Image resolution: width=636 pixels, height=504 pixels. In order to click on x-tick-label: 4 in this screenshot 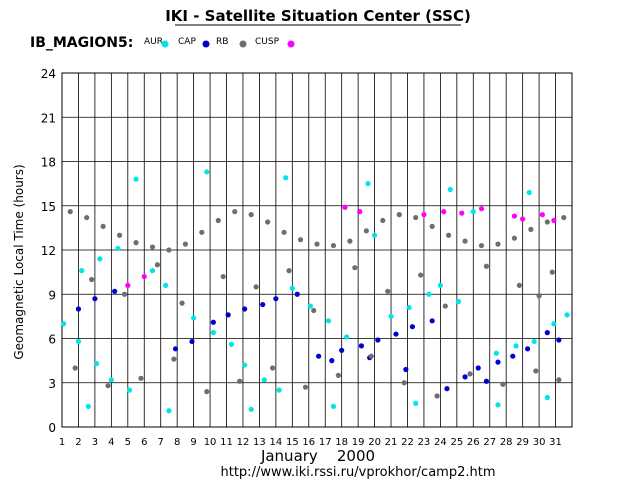, I will do `click(111, 442)`.